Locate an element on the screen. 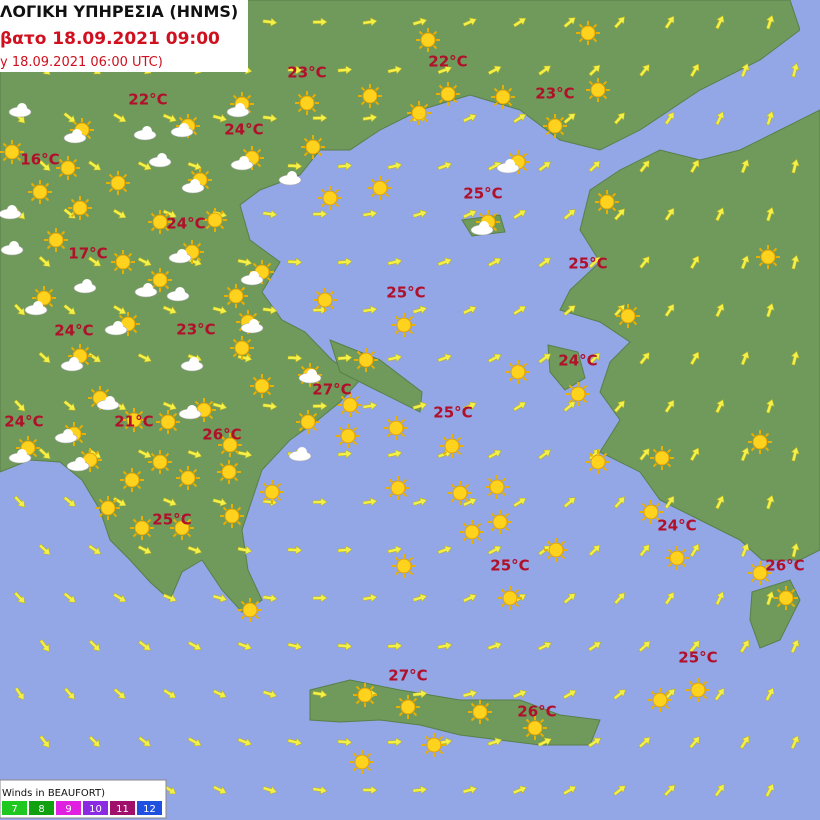 This screenshot has width=820, height=820. legend-value: 11 is located at coordinates (122, 809).